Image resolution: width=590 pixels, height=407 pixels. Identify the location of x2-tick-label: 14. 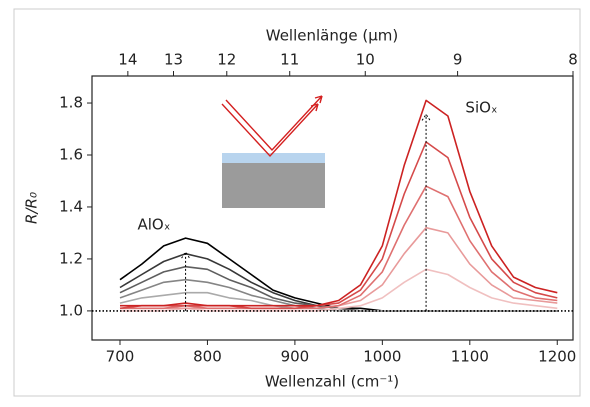
(127, 60).